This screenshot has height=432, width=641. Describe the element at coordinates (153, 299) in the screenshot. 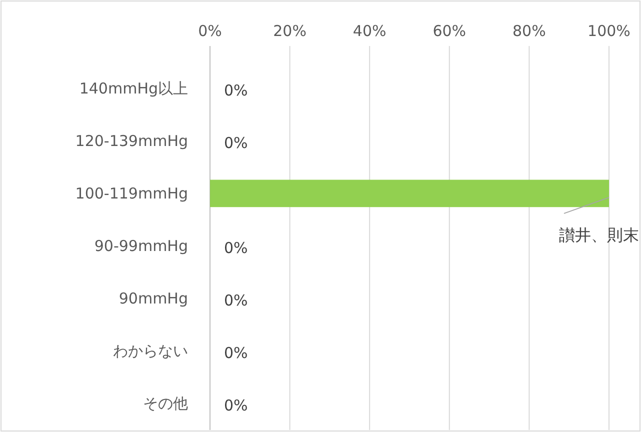

I see `y-tick-label: 90mmHg` at that location.